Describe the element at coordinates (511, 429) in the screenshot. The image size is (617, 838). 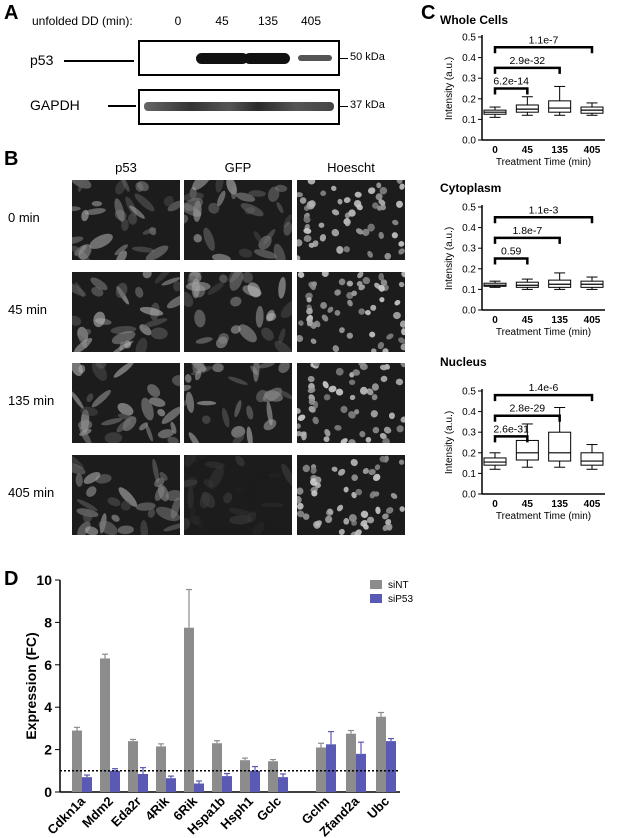
I see `p-value-label: 2.6e-31` at that location.